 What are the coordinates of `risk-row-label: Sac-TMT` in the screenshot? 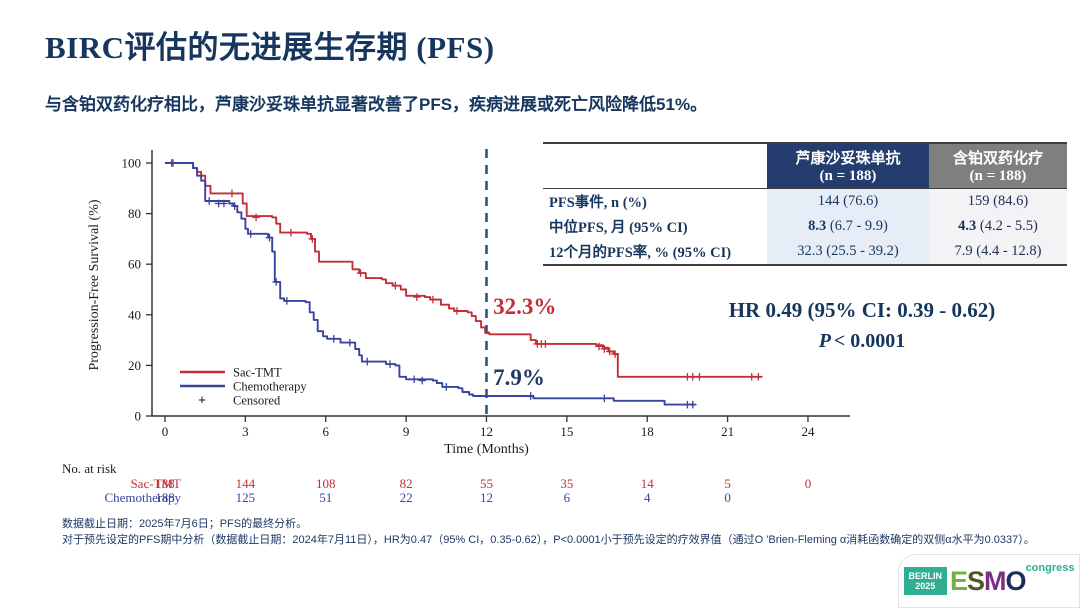 It's located at (155, 483).